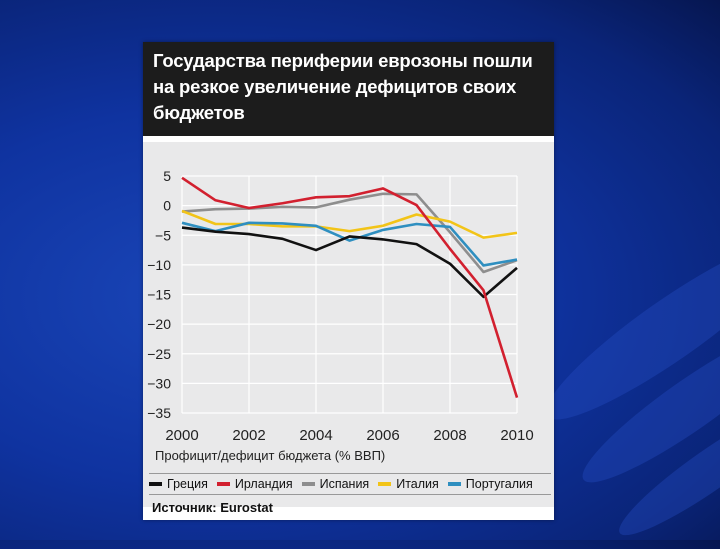 This screenshot has width=720, height=549. What do you see at coordinates (315, 435) in the screenshot?
I see `x-tick-label: 2004` at bounding box center [315, 435].